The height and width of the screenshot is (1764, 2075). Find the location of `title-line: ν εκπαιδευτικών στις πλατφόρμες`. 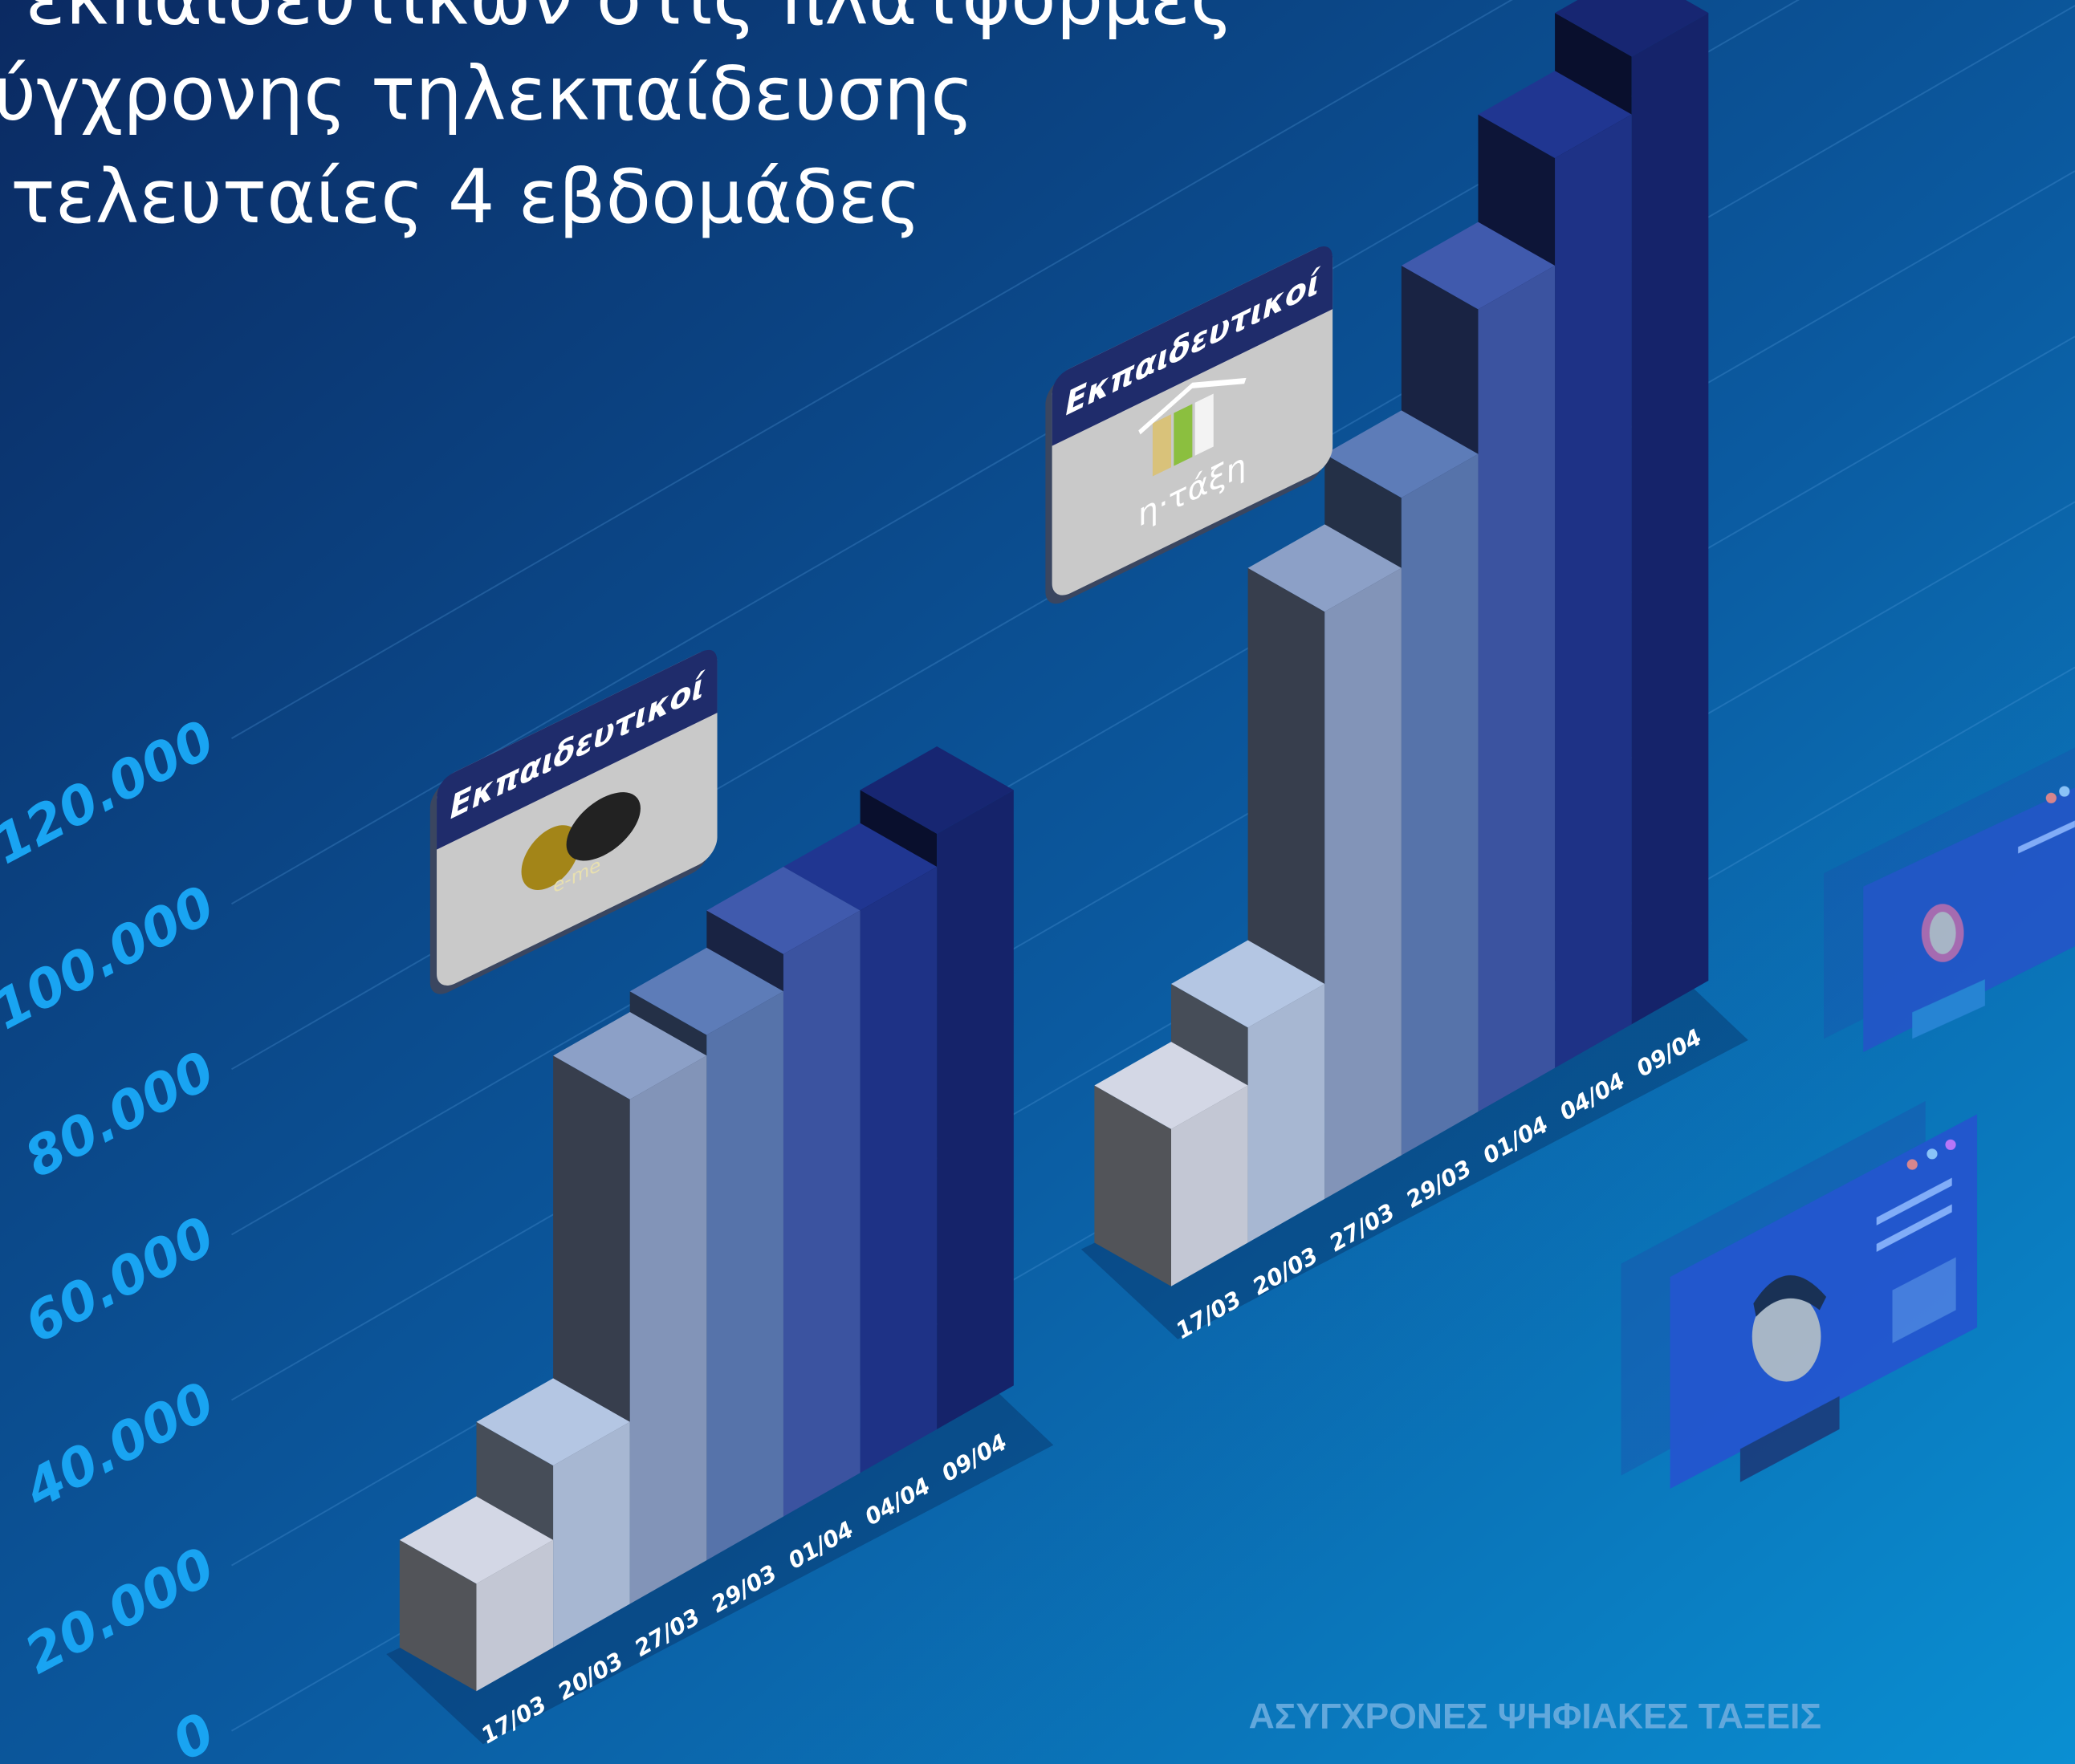

title-line: ν εκπαιδευτικών στις πλατφόρμες is located at coordinates (617, 21).